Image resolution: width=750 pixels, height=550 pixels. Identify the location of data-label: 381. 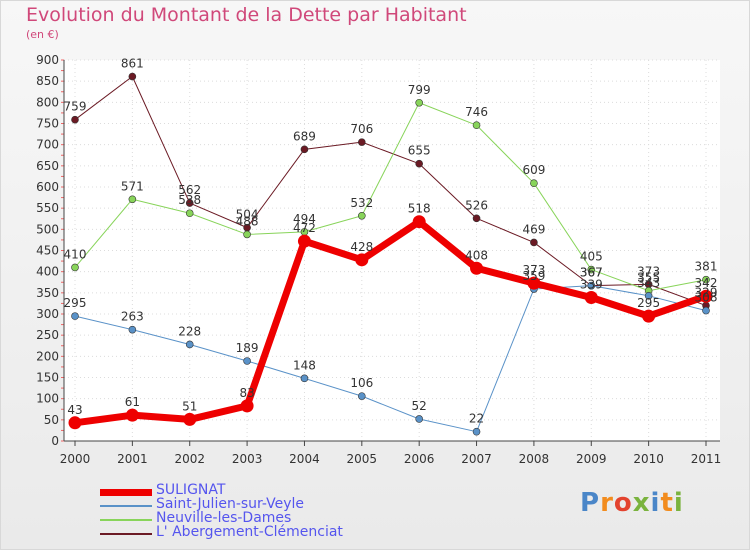
(706, 267).